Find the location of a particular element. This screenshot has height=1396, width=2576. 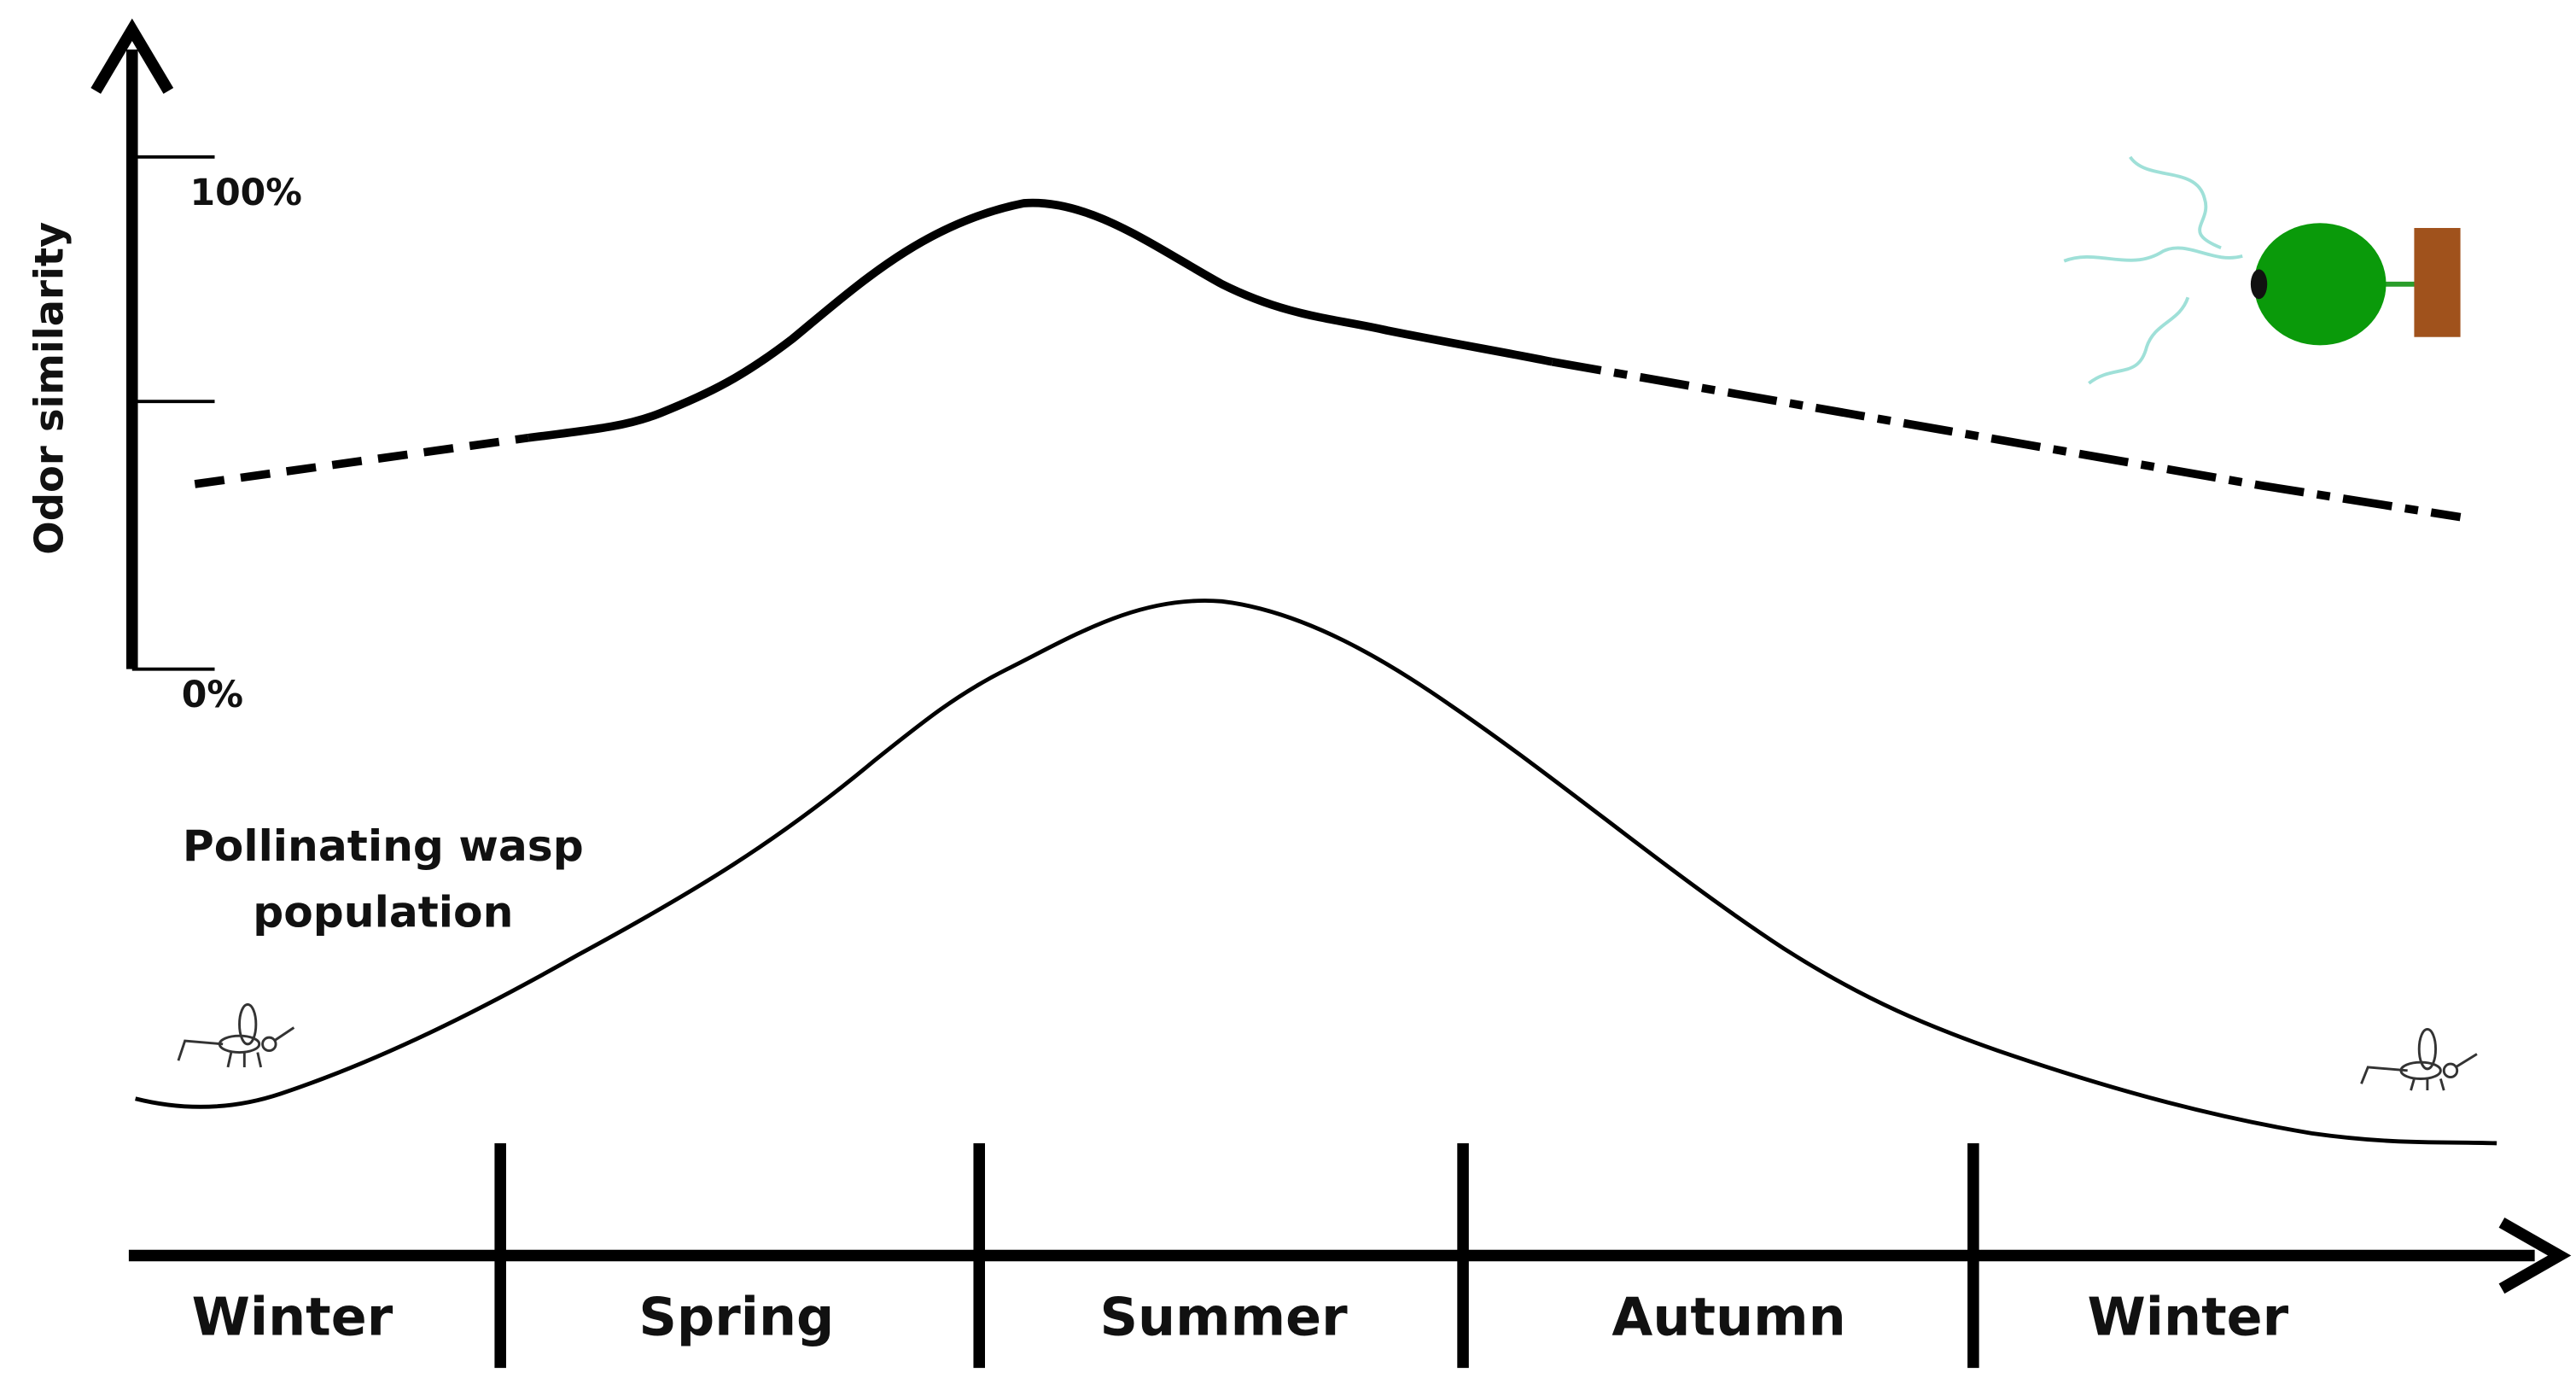

annotation-line: Pollinating wasp is located at coordinates (383, 846).